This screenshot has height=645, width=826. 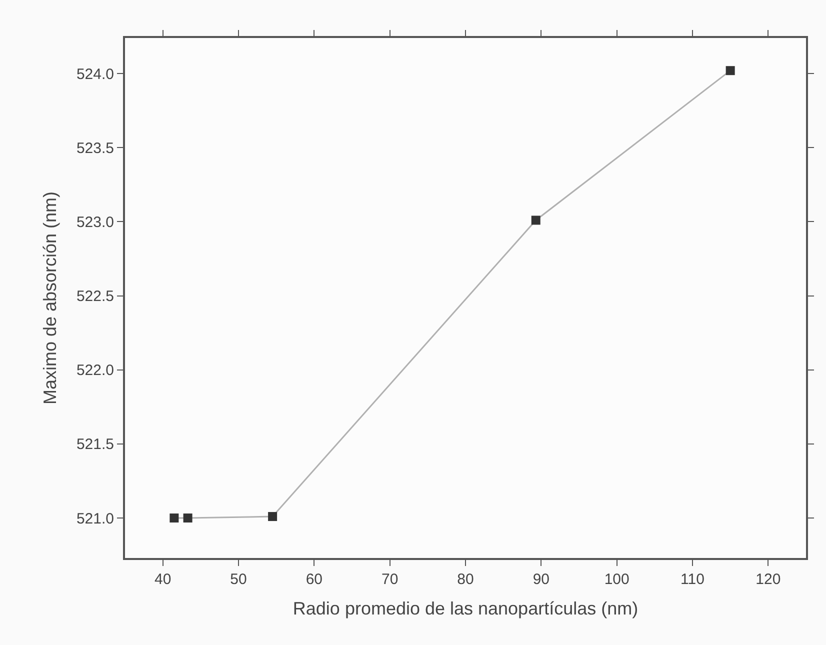 I want to click on y-tick-label: 524.0, so click(x=95, y=74).